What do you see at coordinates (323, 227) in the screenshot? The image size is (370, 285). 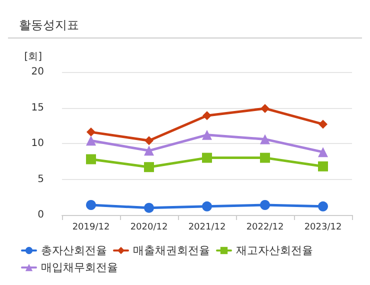 I see `x-tick-label: 2023/12` at bounding box center [323, 227].